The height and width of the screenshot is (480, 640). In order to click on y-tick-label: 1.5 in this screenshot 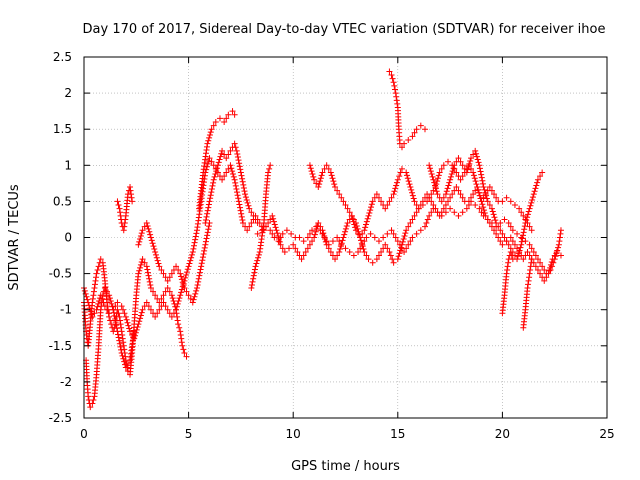, I will do `click(62, 129)`.